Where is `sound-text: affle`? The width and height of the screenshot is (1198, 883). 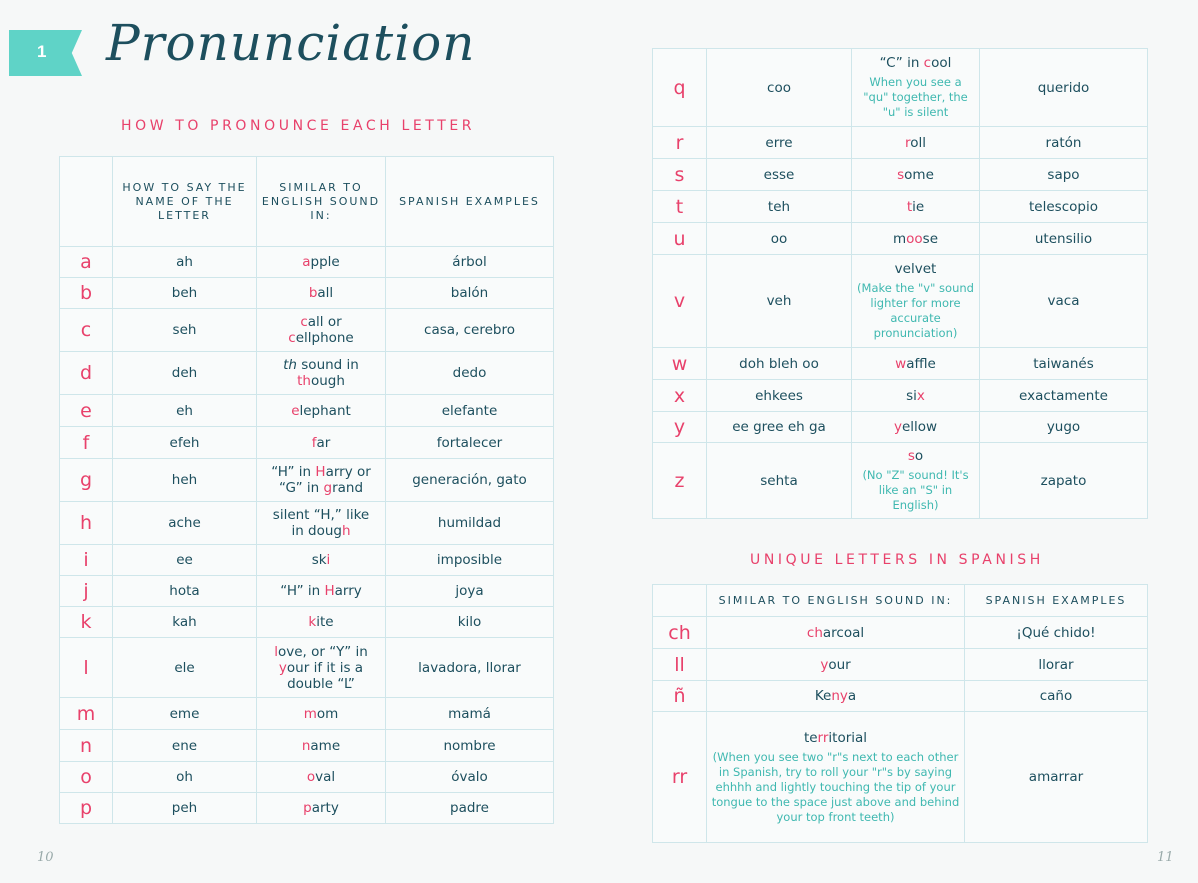 sound-text: affle is located at coordinates (921, 363).